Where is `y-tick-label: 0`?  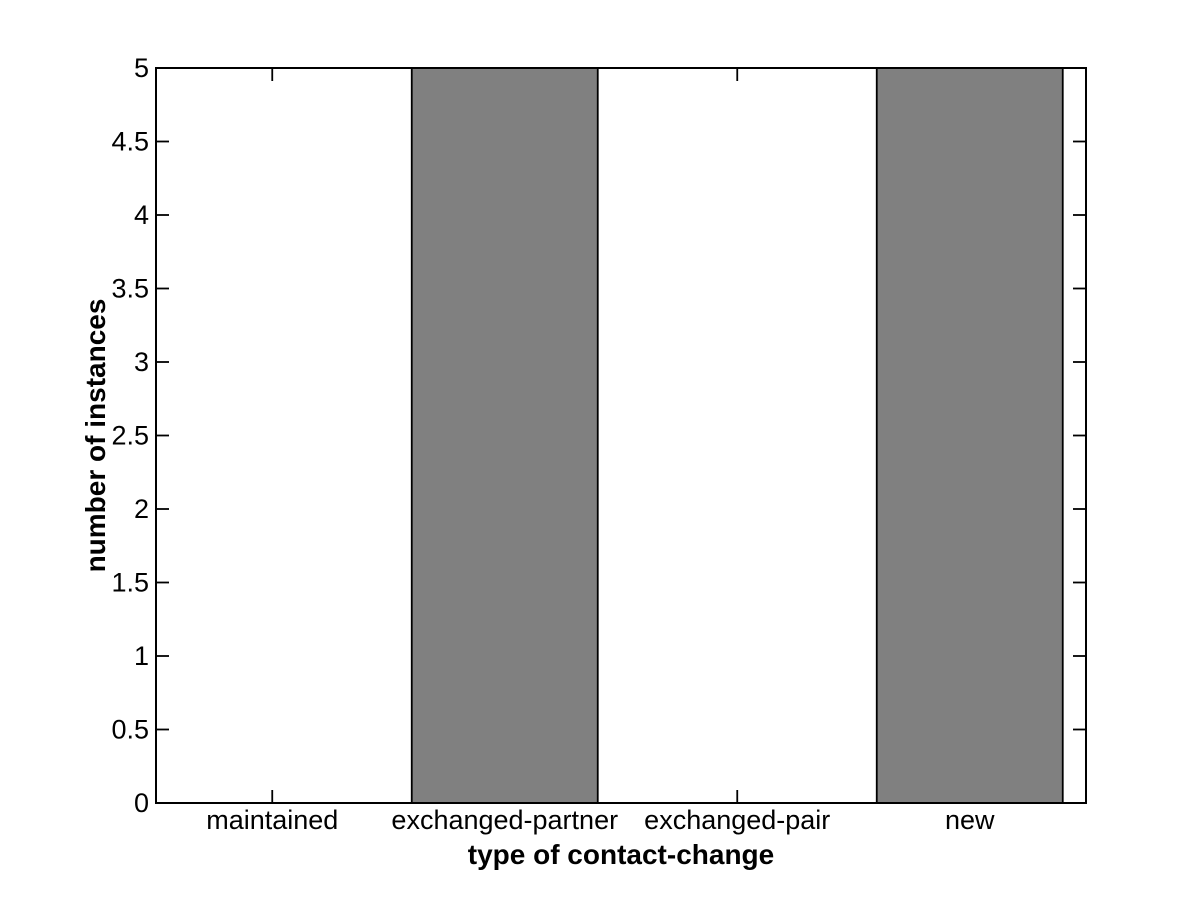
y-tick-label: 0 is located at coordinates (141, 803).